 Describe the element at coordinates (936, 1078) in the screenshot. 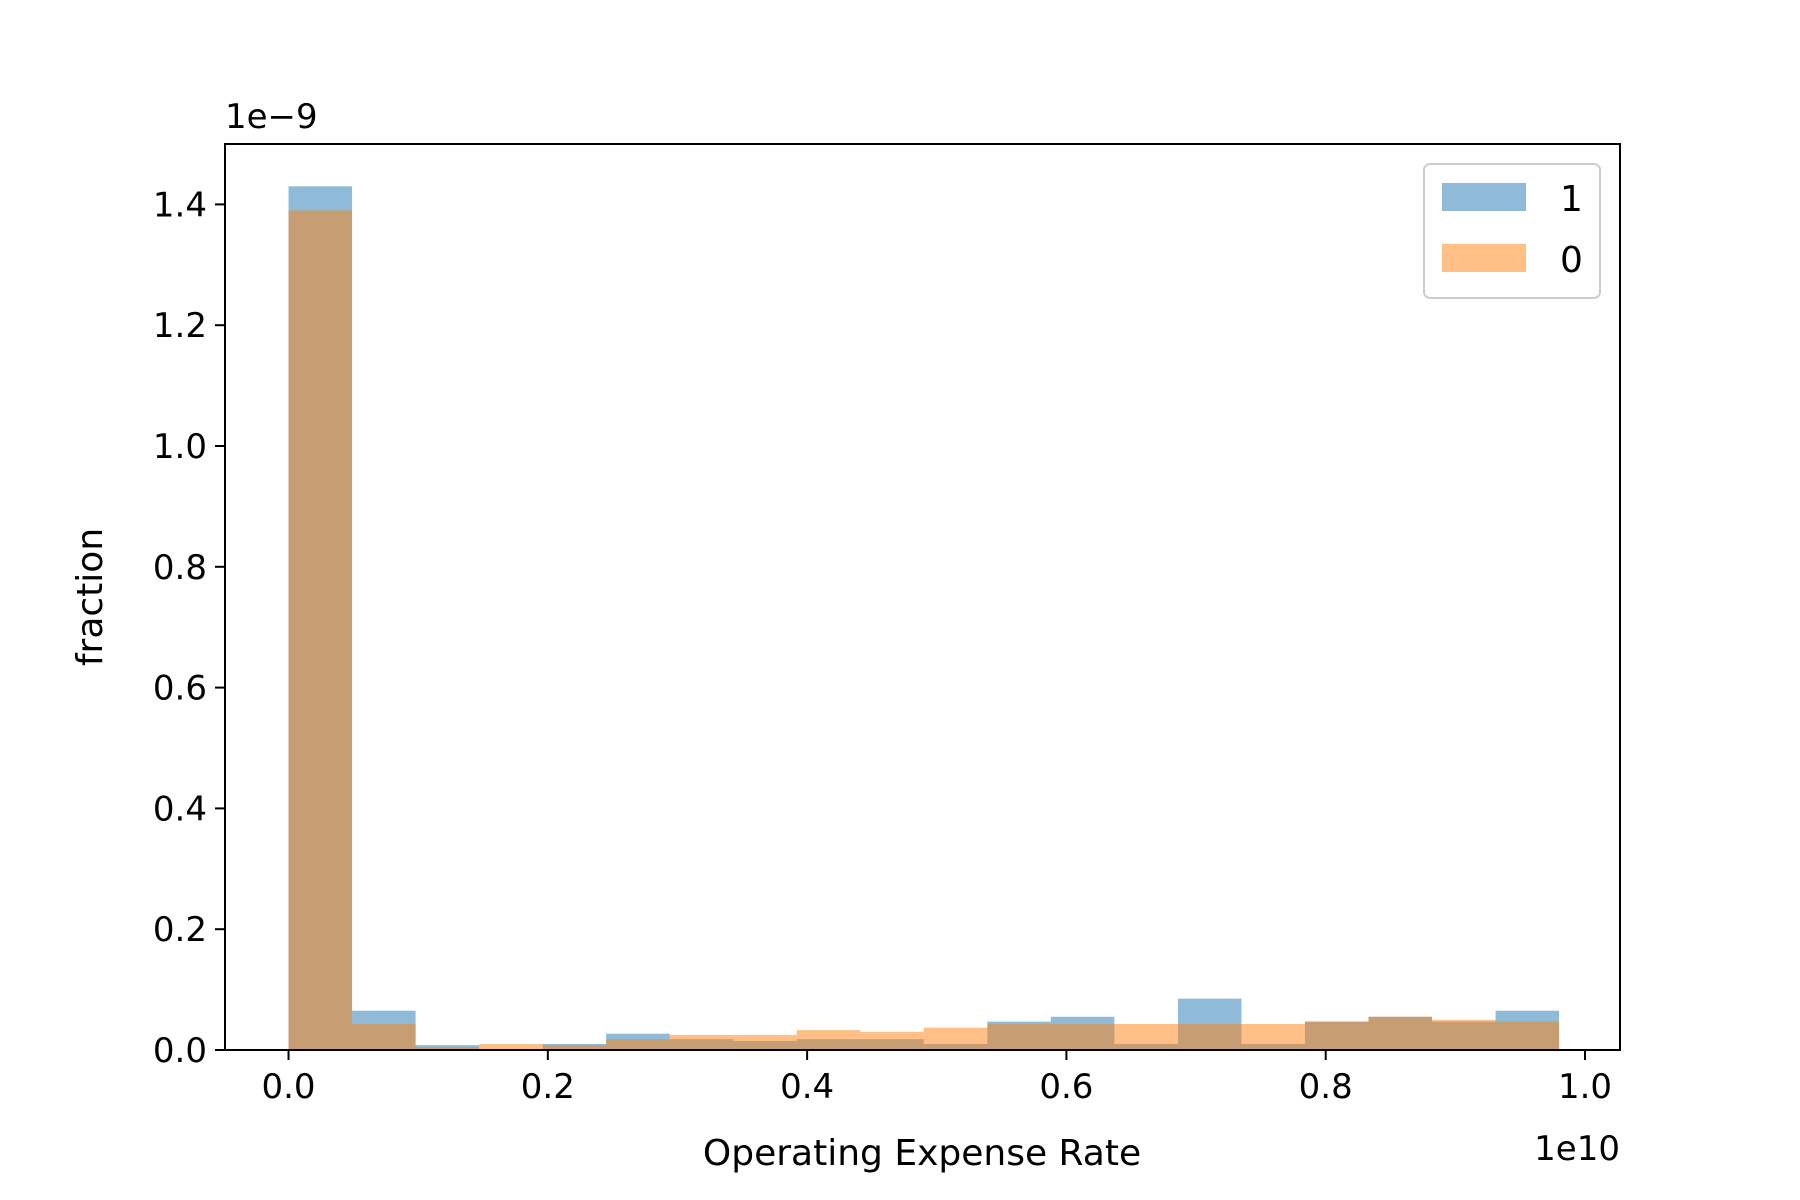

I see `x-axis-ticks: 0.0 0.2 0.4 0.6 0.8 1.0` at that location.